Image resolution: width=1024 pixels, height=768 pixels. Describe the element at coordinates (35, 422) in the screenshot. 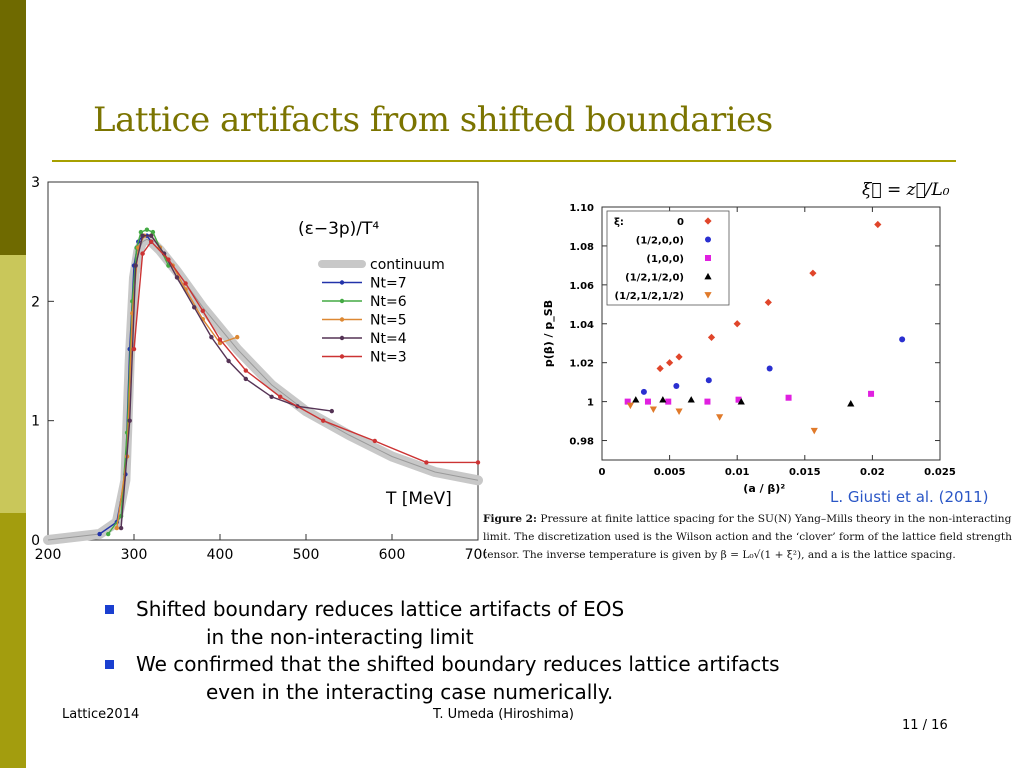

I see `y-tick-label: 1` at that location.